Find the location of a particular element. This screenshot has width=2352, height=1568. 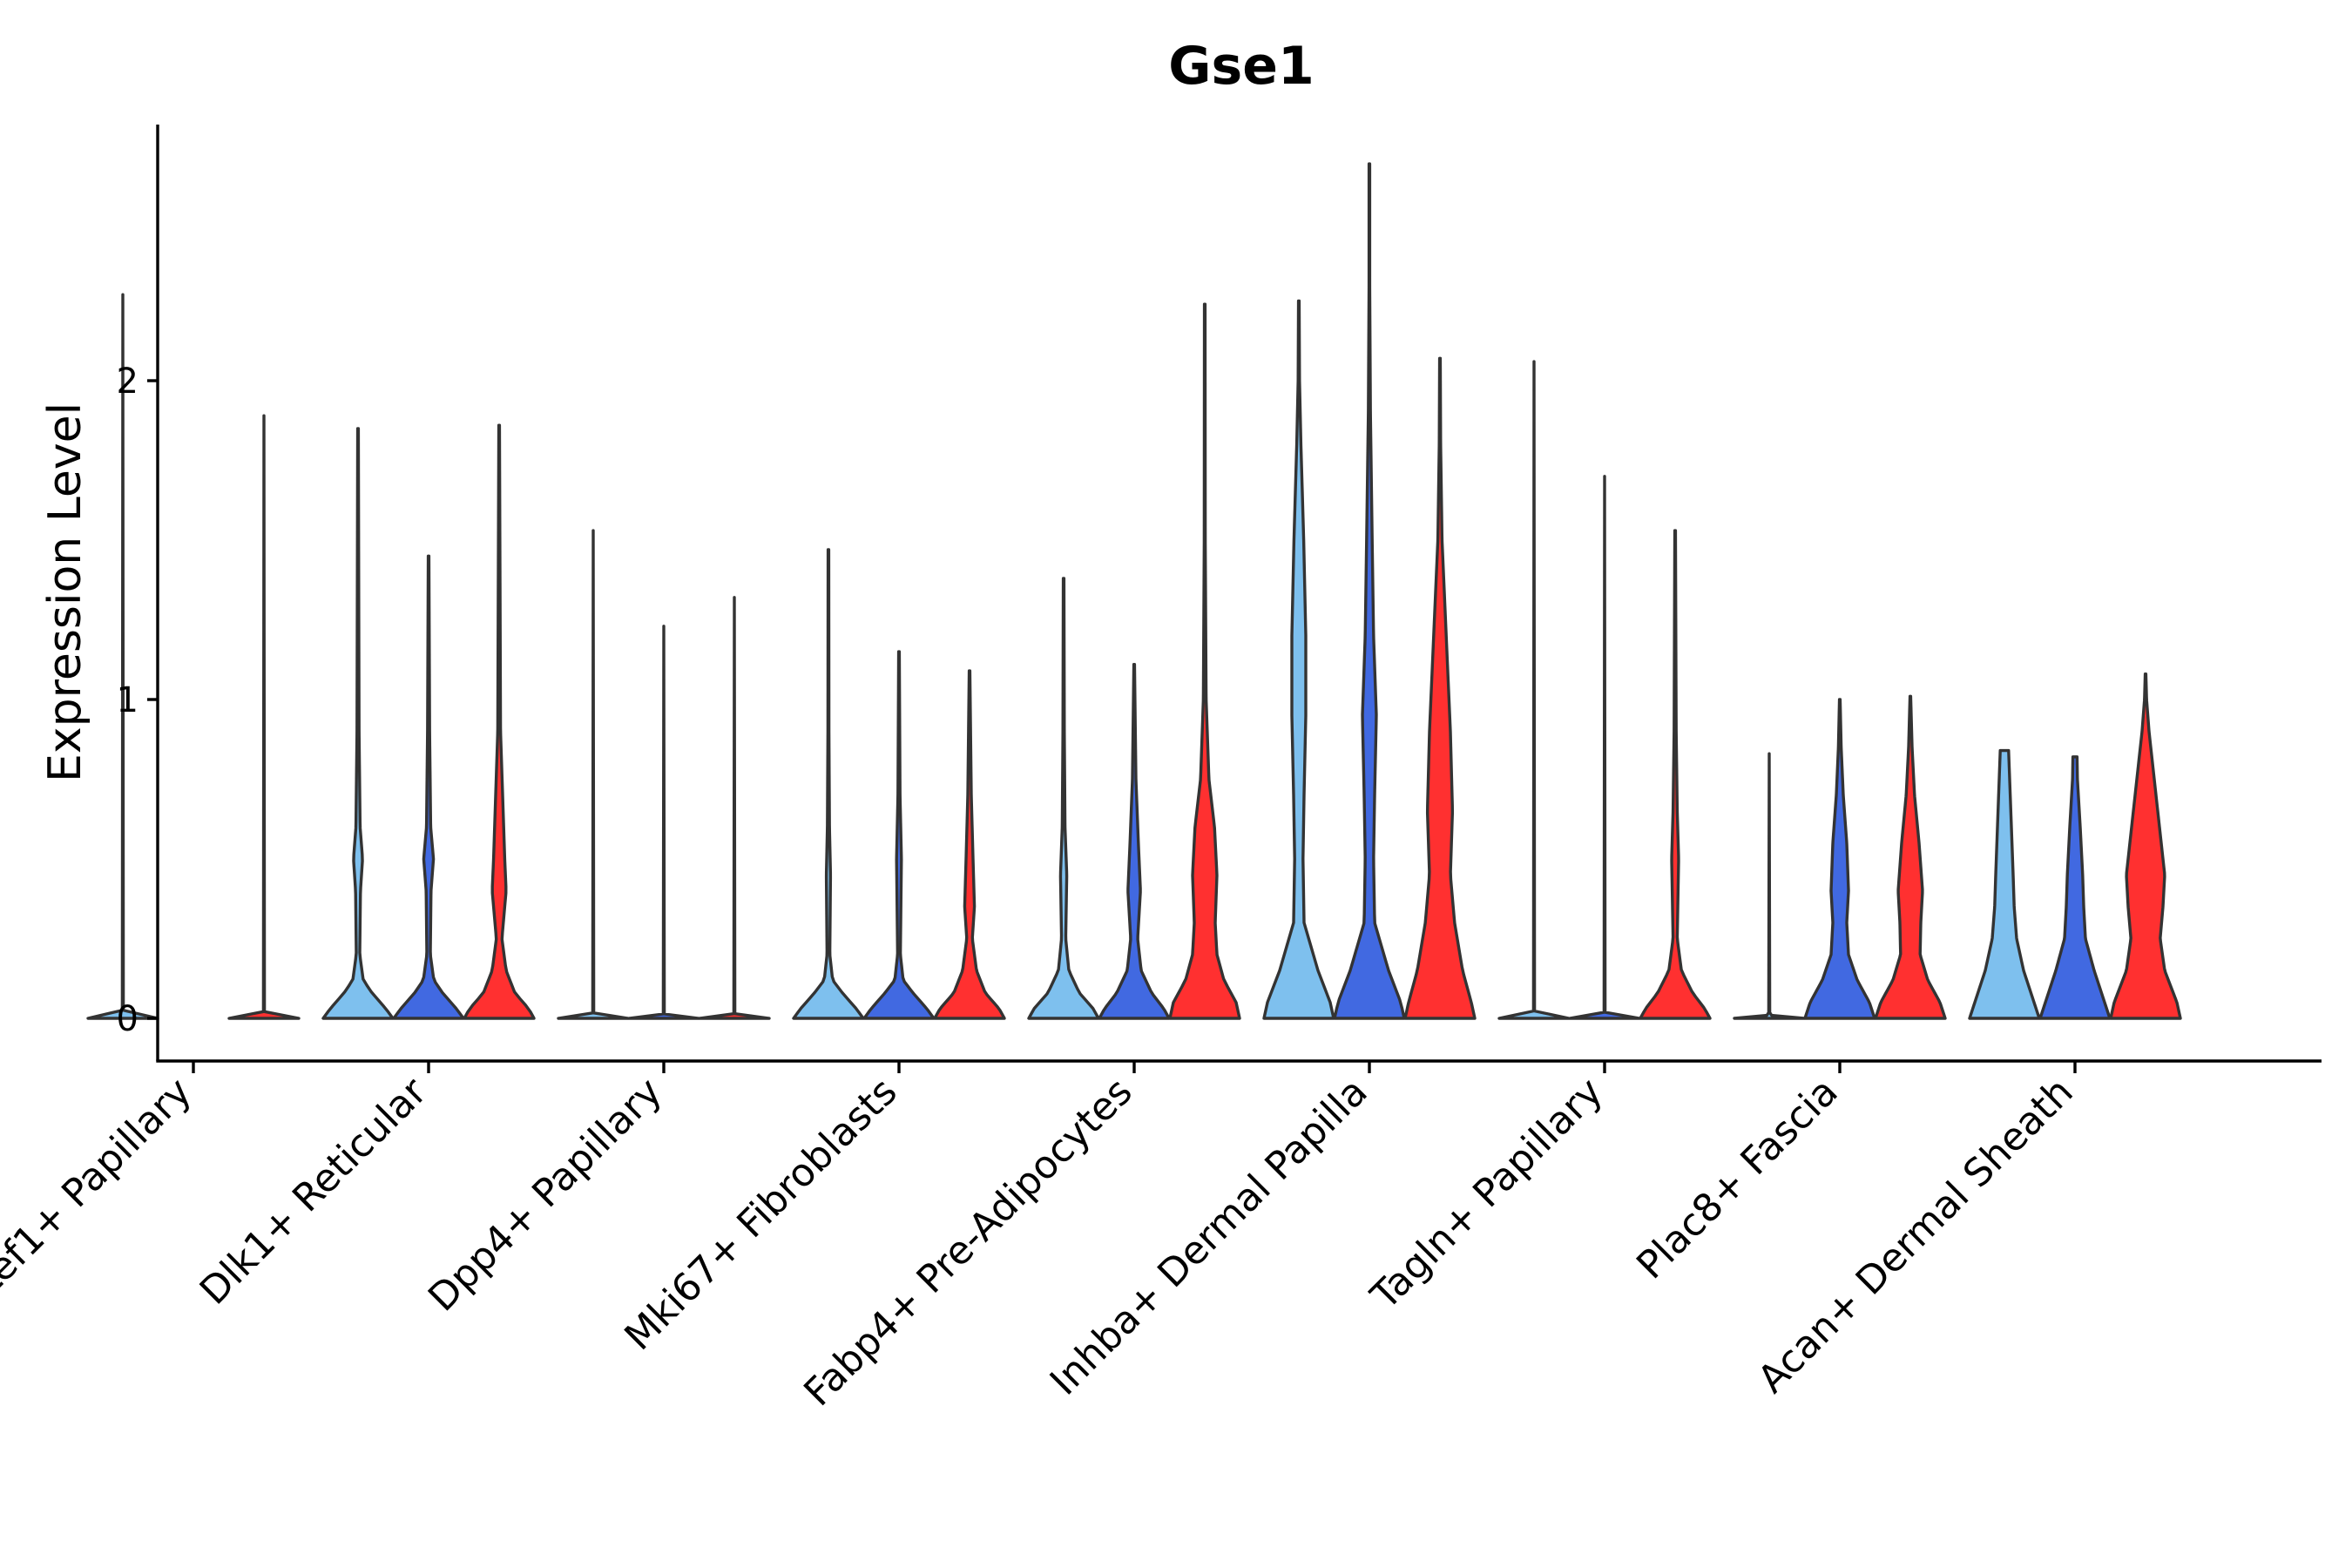

x-tick-label-6: Tagln+ Papillary is located at coordinates (1487, 1194).